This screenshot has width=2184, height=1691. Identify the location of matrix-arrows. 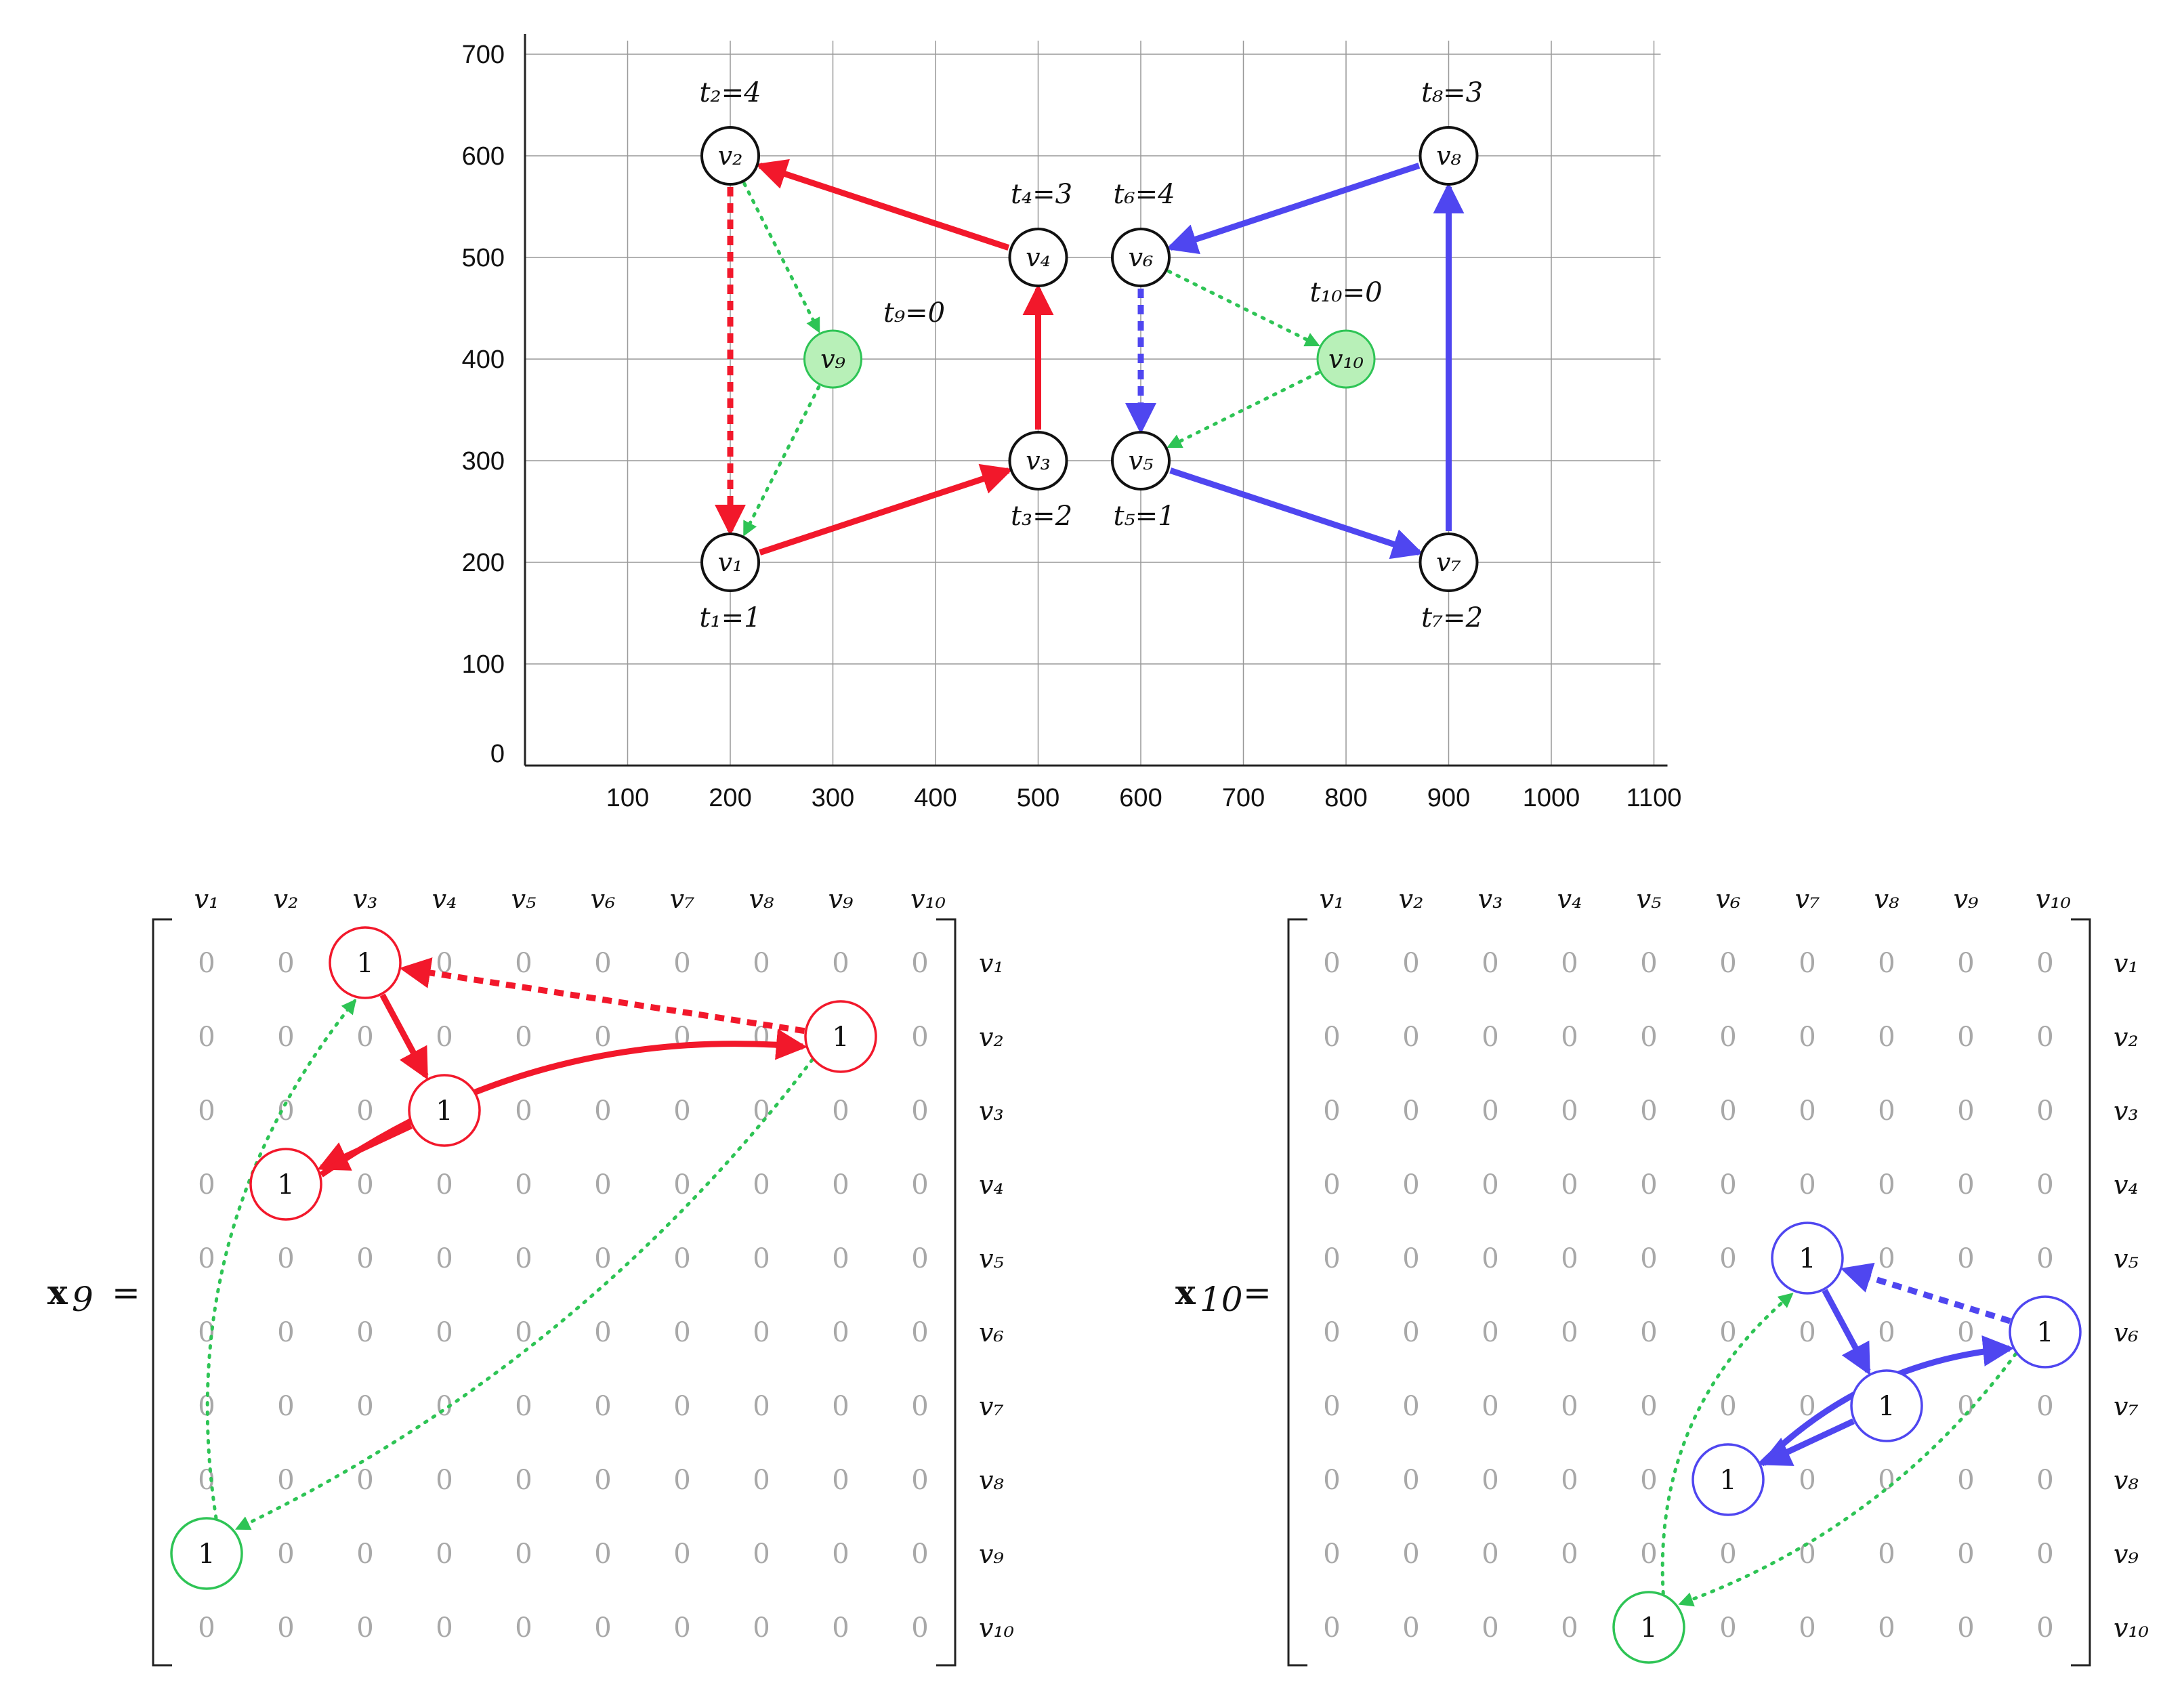
(509, 1243).